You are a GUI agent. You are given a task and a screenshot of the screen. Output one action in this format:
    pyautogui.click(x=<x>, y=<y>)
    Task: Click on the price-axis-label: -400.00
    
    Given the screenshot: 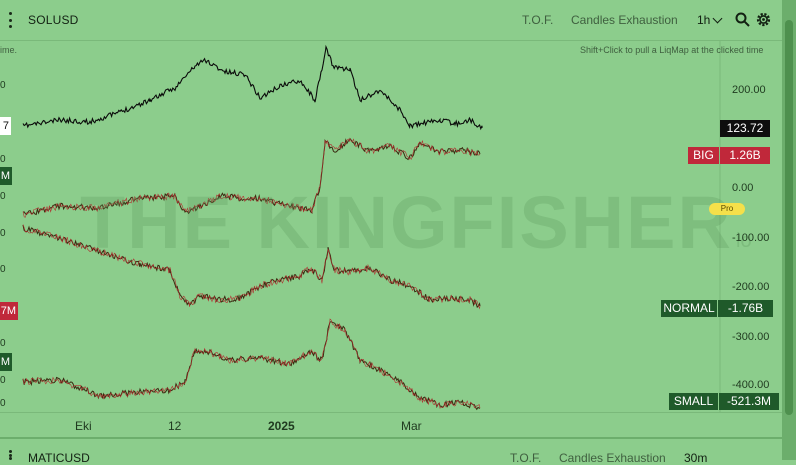 What is the action you would take?
    pyautogui.click(x=751, y=385)
    